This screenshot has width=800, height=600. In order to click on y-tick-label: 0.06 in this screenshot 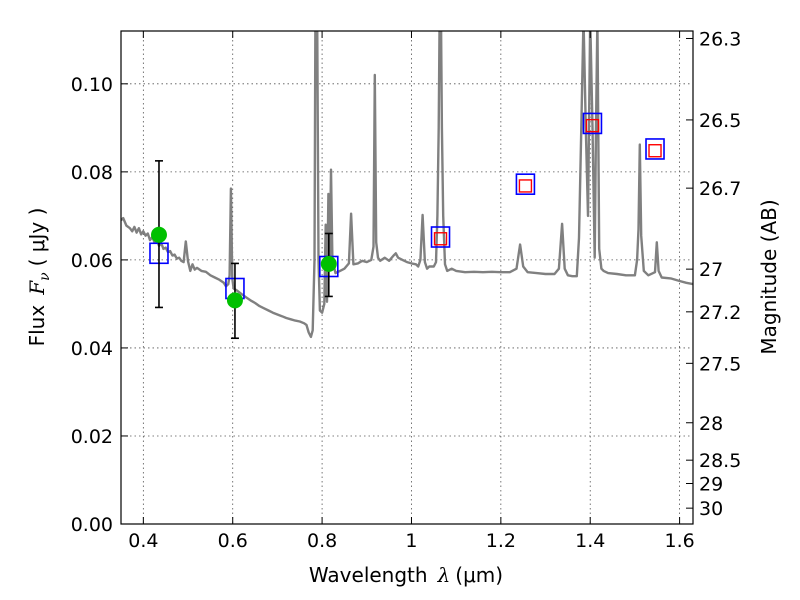, I will do `click(92, 261)`.